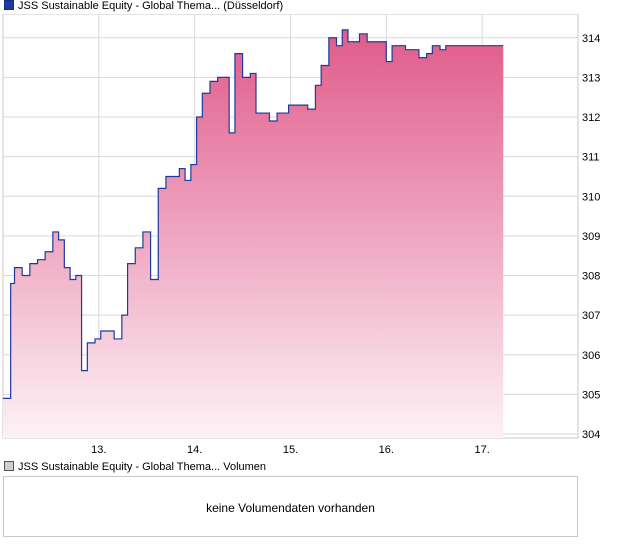 Image resolution: width=620 pixels, height=546 pixels. I want to click on price-series-swatch, so click(9, 5).